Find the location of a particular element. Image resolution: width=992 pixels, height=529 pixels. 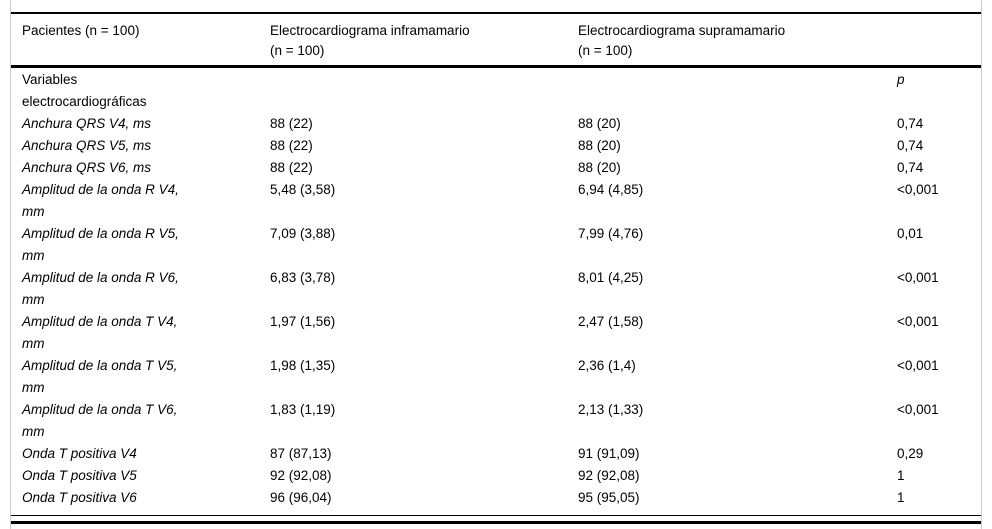

cell-p: 0,01 is located at coordinates (910, 233).